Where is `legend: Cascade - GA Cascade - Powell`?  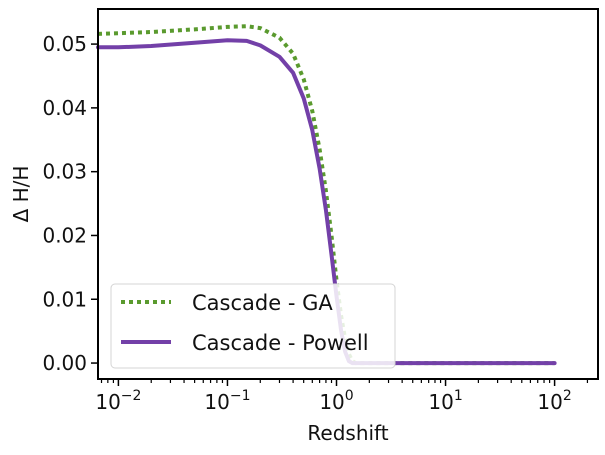
legend: Cascade - GA Cascade - Powell is located at coordinates (253, 326).